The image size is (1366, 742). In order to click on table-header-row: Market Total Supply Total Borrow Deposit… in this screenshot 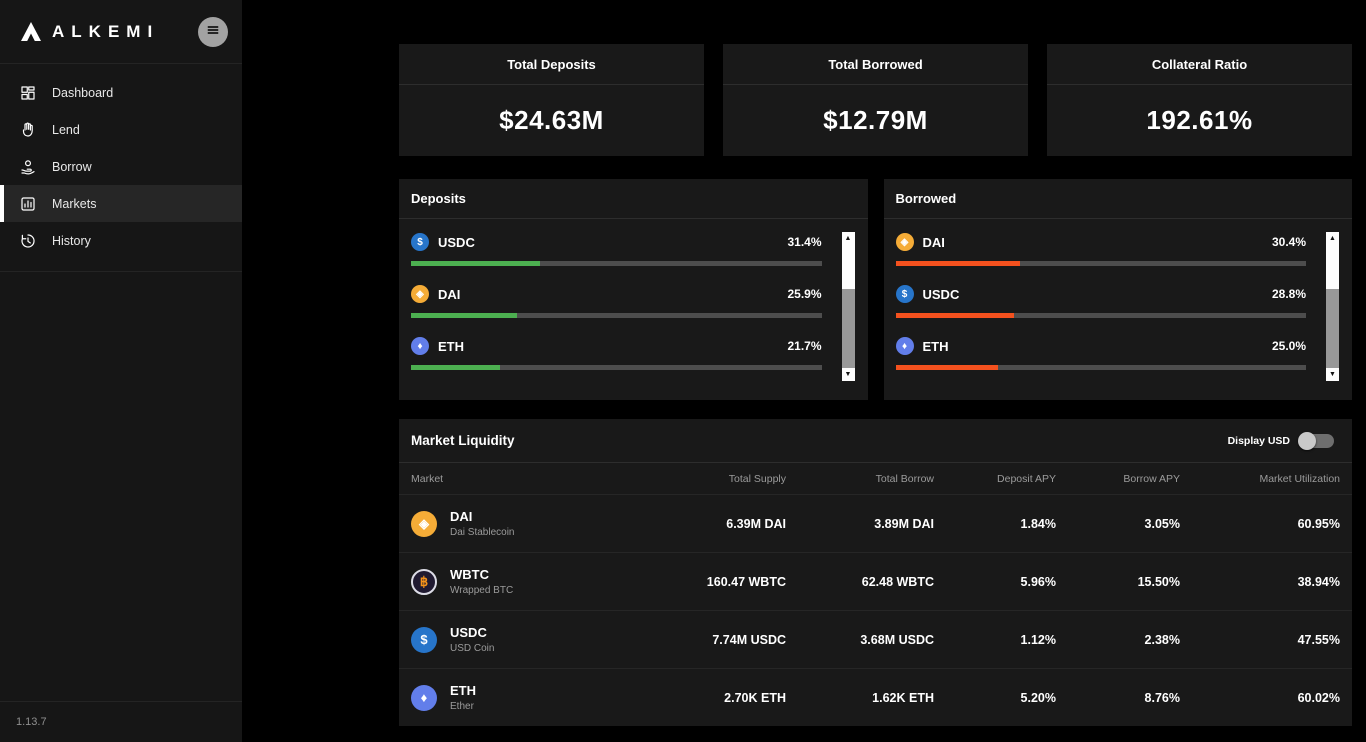, I will do `click(875, 478)`.